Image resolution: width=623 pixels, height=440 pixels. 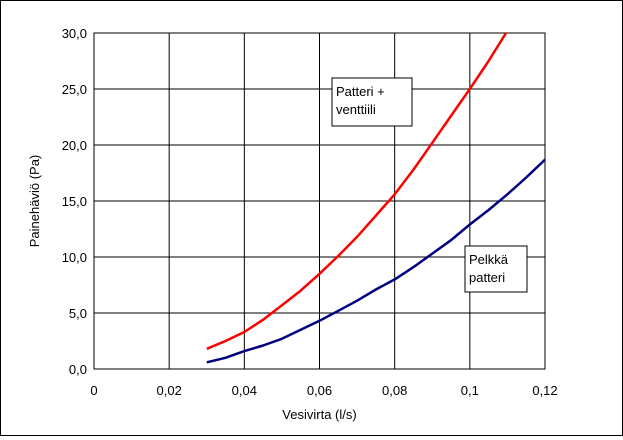 I want to click on x-tick-label: 0,12, so click(x=544, y=390).